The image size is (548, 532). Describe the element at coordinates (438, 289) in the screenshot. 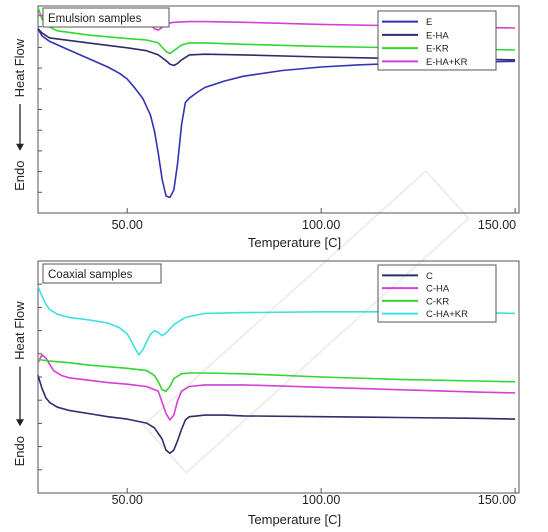

I see `legend-label: C-HA` at that location.